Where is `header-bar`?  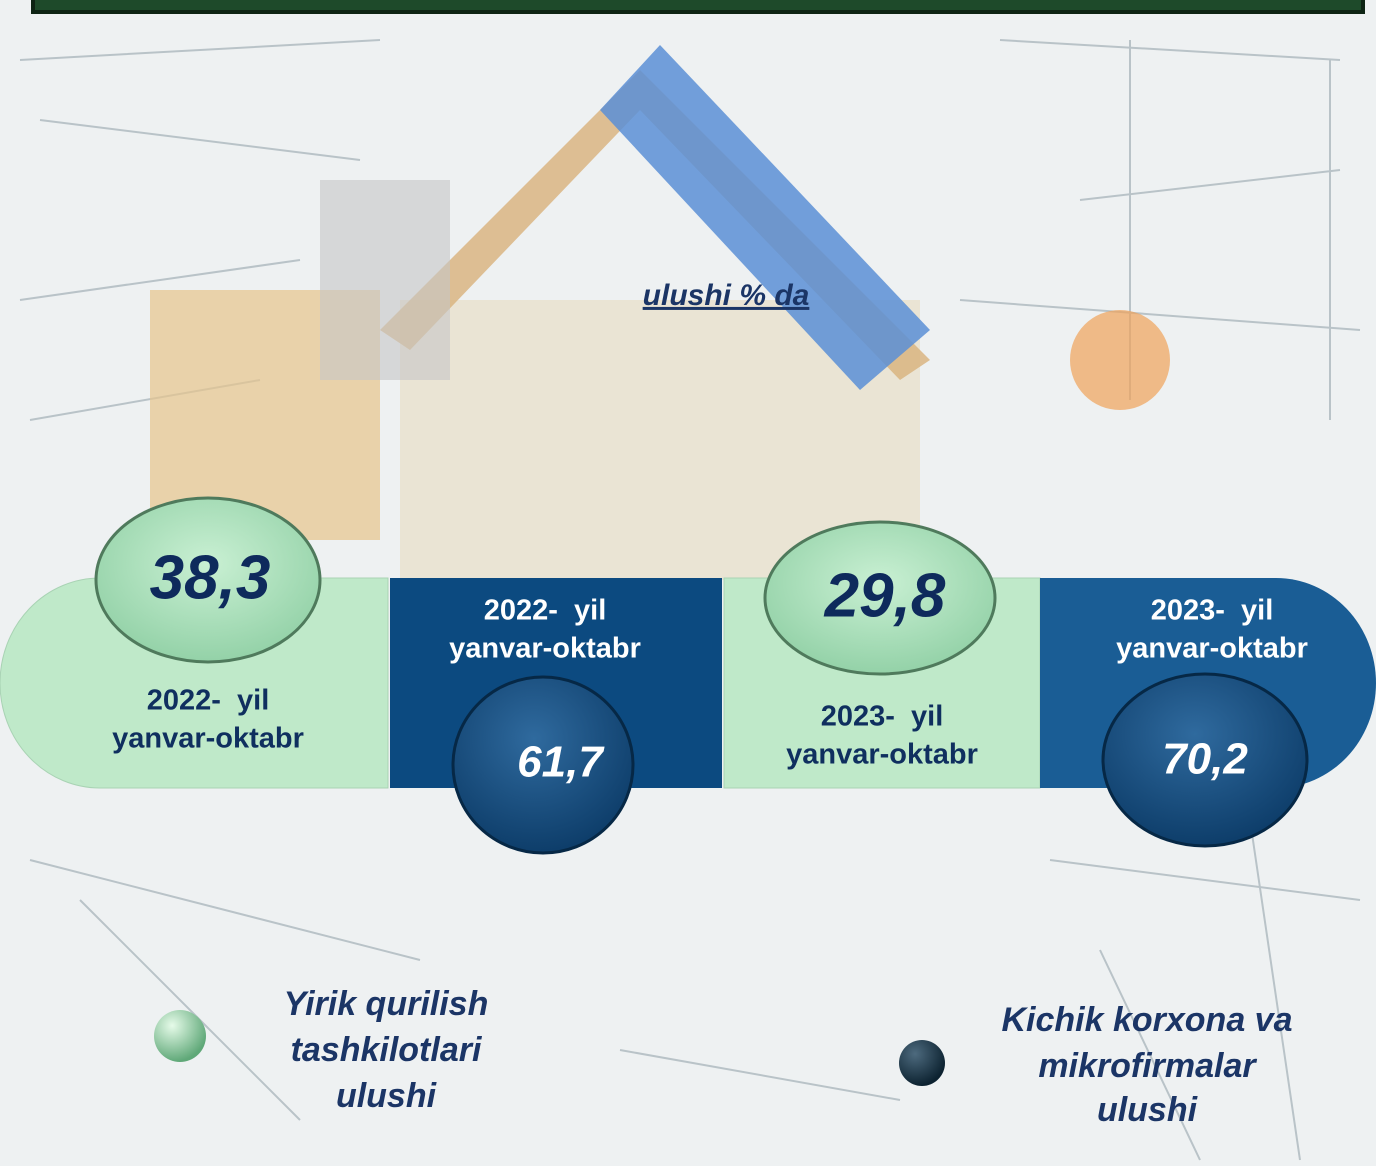
header-bar is located at coordinates (698, 7).